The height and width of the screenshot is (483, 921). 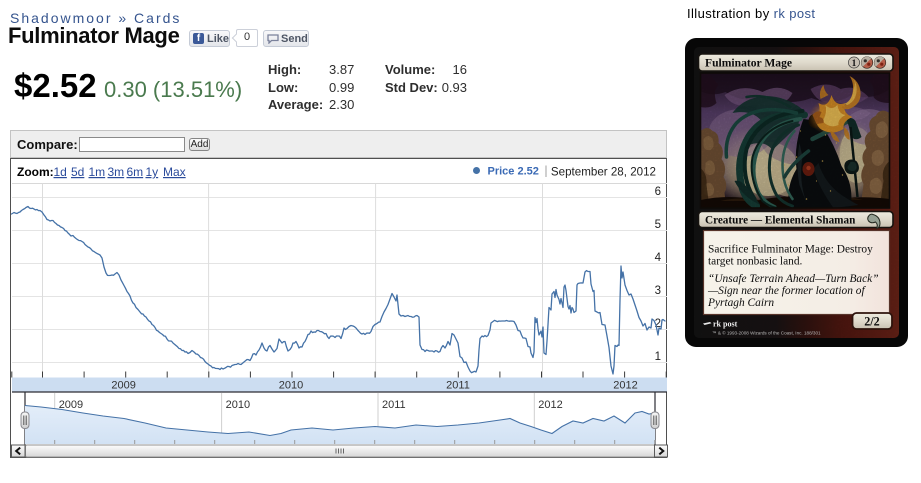 I want to click on svg-text: Pyrtagh Cairn, so click(x=740, y=303).